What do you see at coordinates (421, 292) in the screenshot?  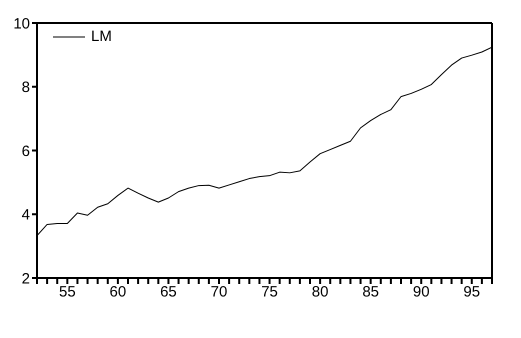 I see `x-tick-label: 90` at bounding box center [421, 292].